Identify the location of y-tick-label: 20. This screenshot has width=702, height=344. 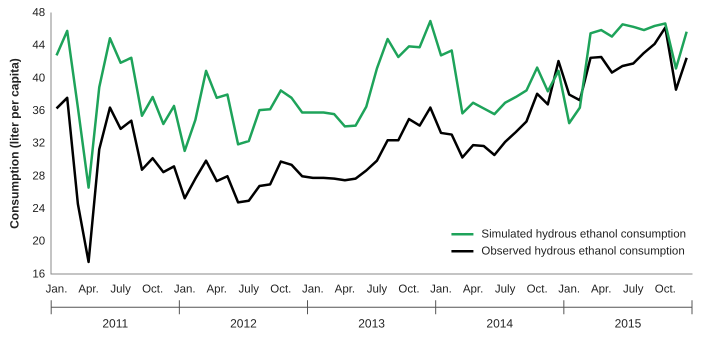
(39, 242).